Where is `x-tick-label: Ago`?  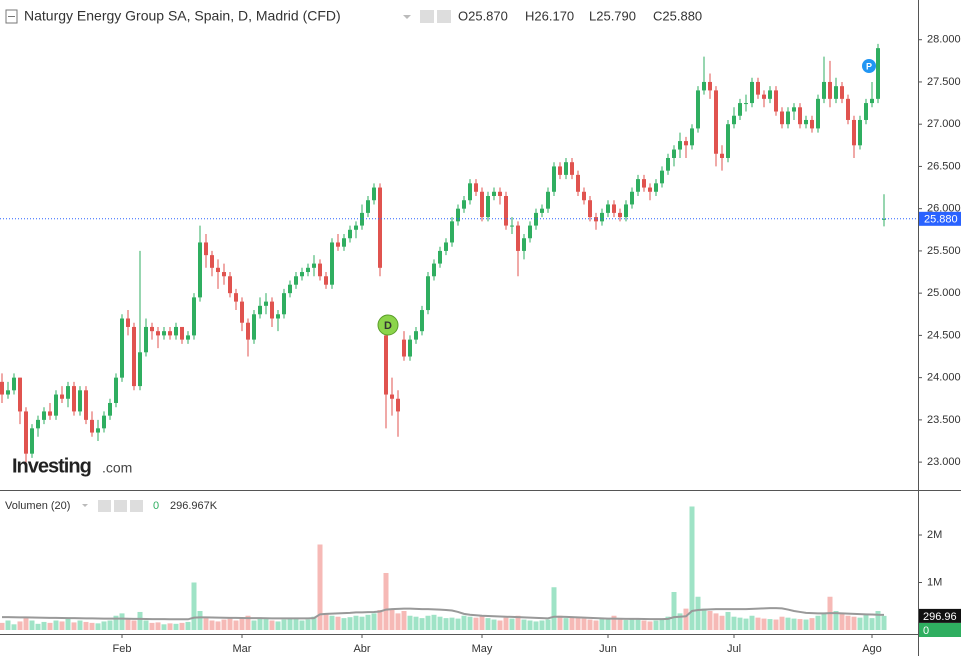
x-tick-label: Ago is located at coordinates (872, 649).